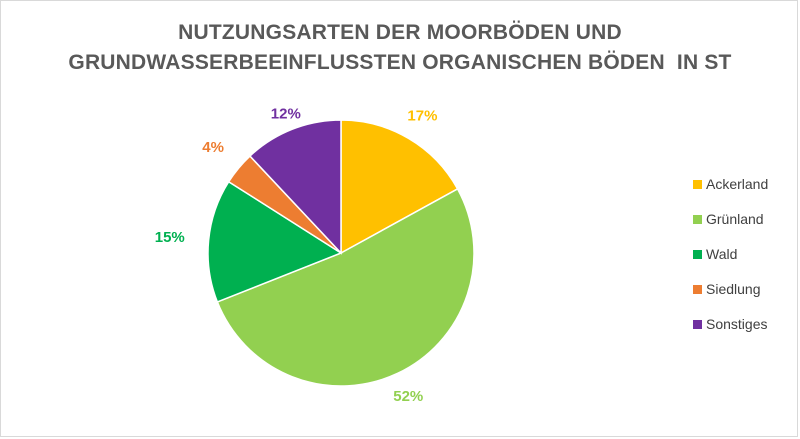  Describe the element at coordinates (213, 147) in the screenshot. I see `data-label-siedlung: 4%` at that location.